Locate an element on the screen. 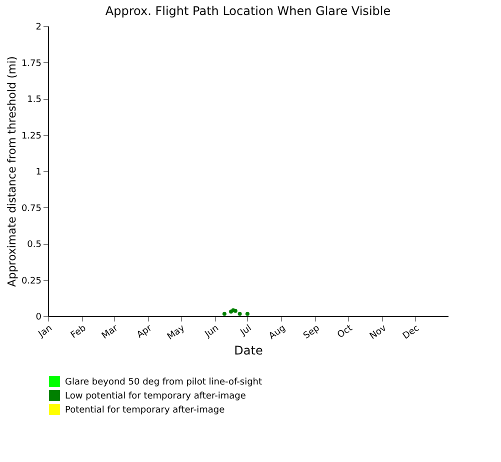 The width and height of the screenshot is (501, 462). chart-title: Approx. Flight Path Location When Glare Visible is located at coordinates (248, 11).